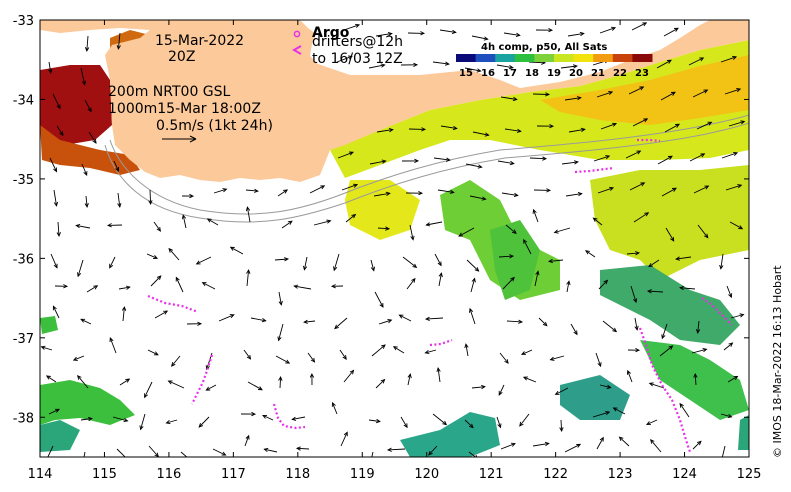 This screenshot has height=492, width=791. What do you see at coordinates (450, 434) in the screenshot?
I see `sst-patch-south-teal` at bounding box center [450, 434].